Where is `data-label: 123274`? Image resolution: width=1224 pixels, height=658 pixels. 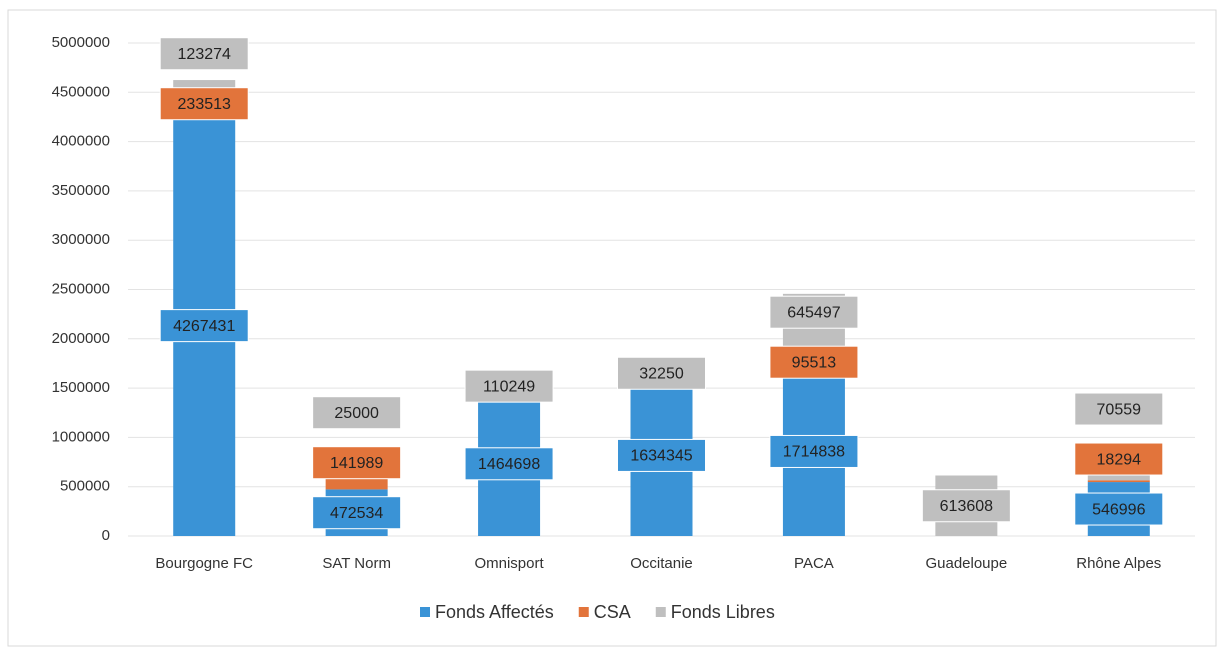
data-label: 123274 is located at coordinates (204, 54).